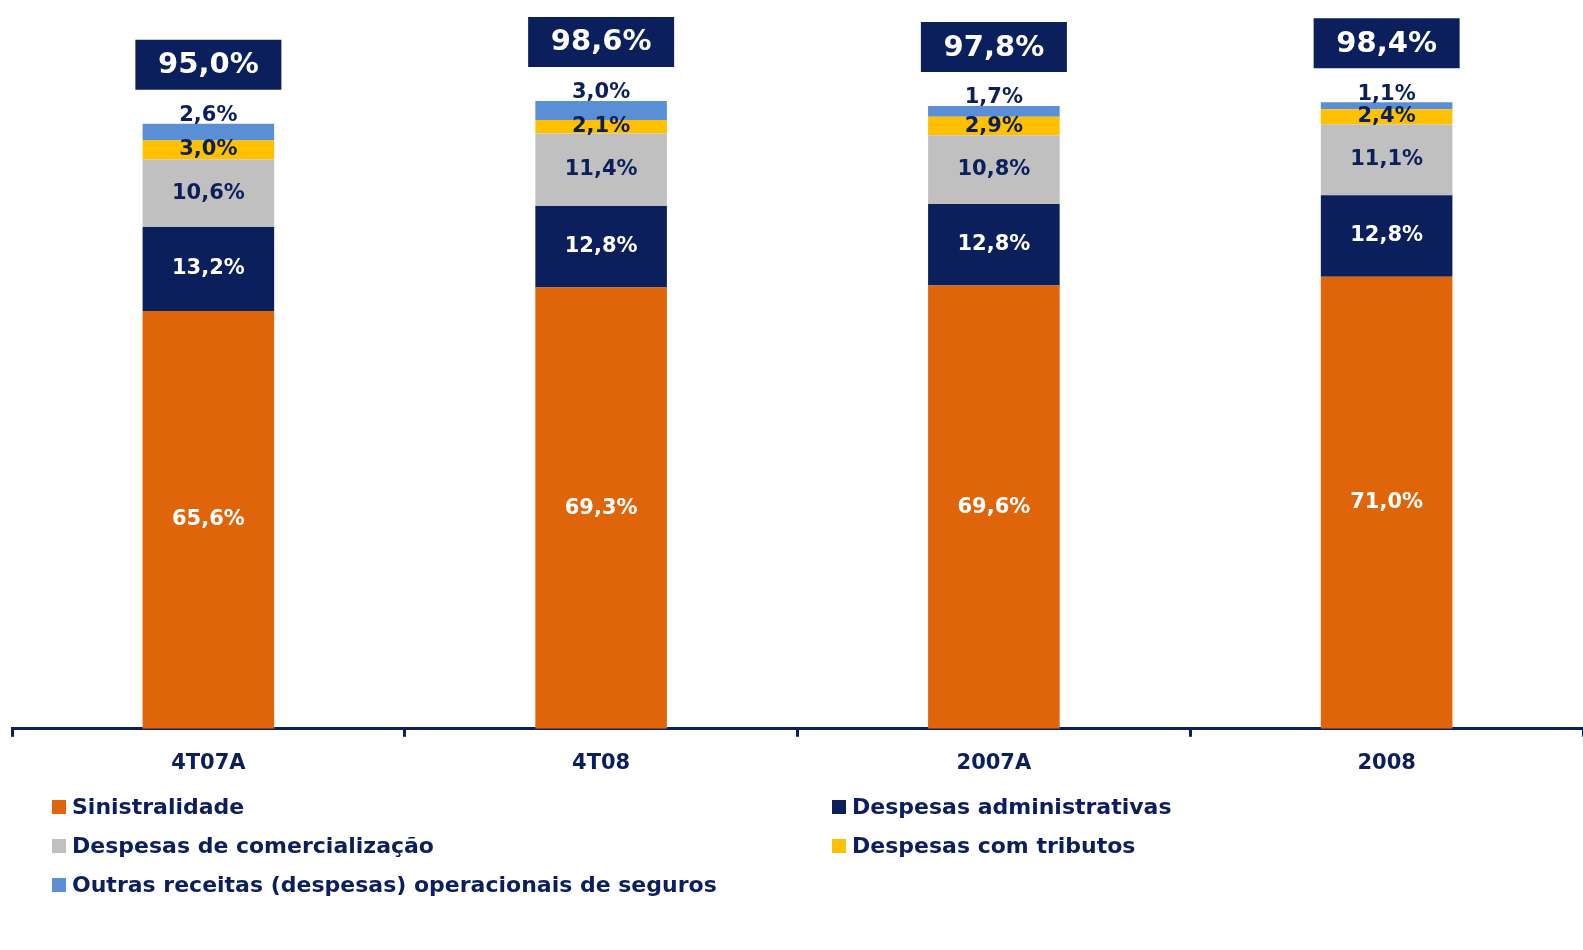  I want to click on x-tick-label: 2007A, so click(994, 761).